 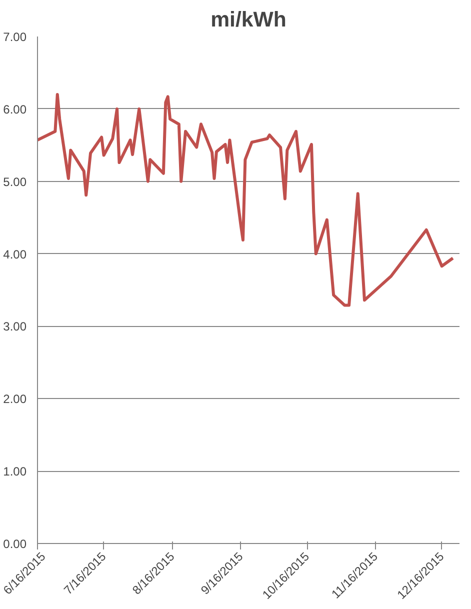 What do you see at coordinates (15, 544) in the screenshot?
I see `y-tick-label: 0.00` at bounding box center [15, 544].